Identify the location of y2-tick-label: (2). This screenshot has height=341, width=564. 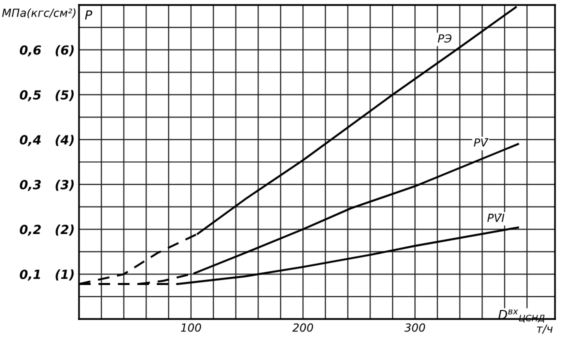
(65, 230).